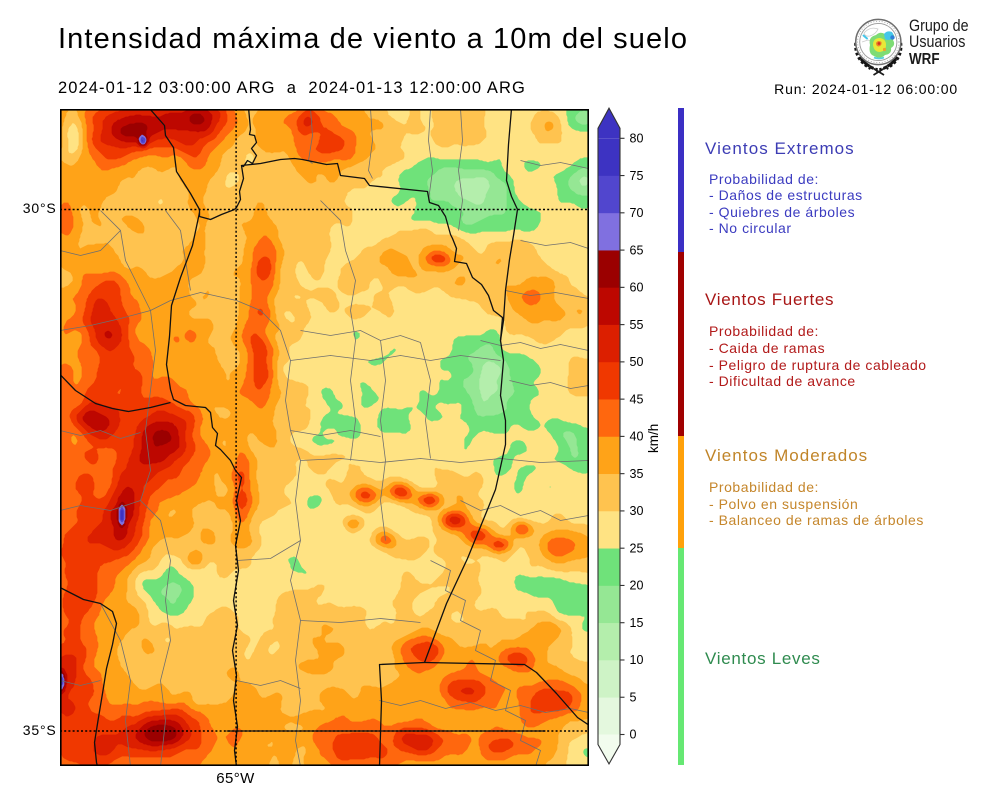 This screenshot has height=800, width=1000. I want to click on svg-text: 75, so click(637, 176).